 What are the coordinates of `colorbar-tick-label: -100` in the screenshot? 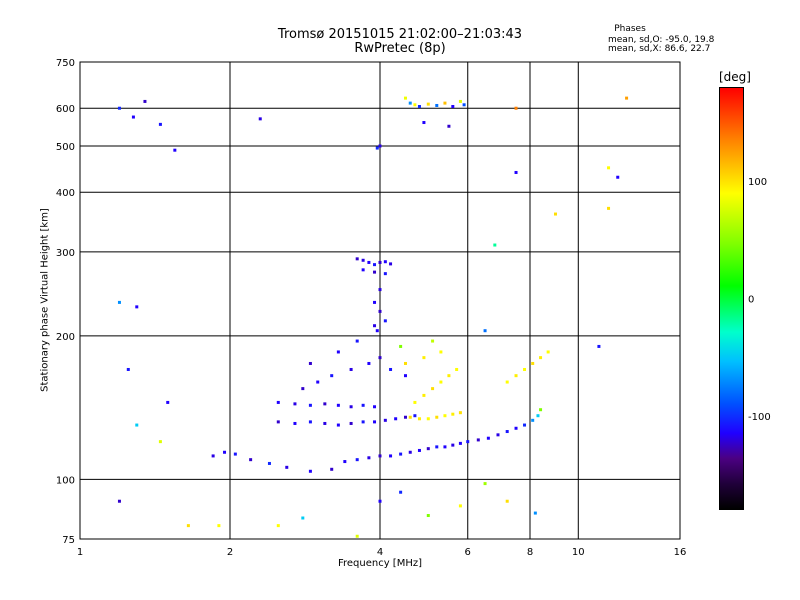 It's located at (759, 417).